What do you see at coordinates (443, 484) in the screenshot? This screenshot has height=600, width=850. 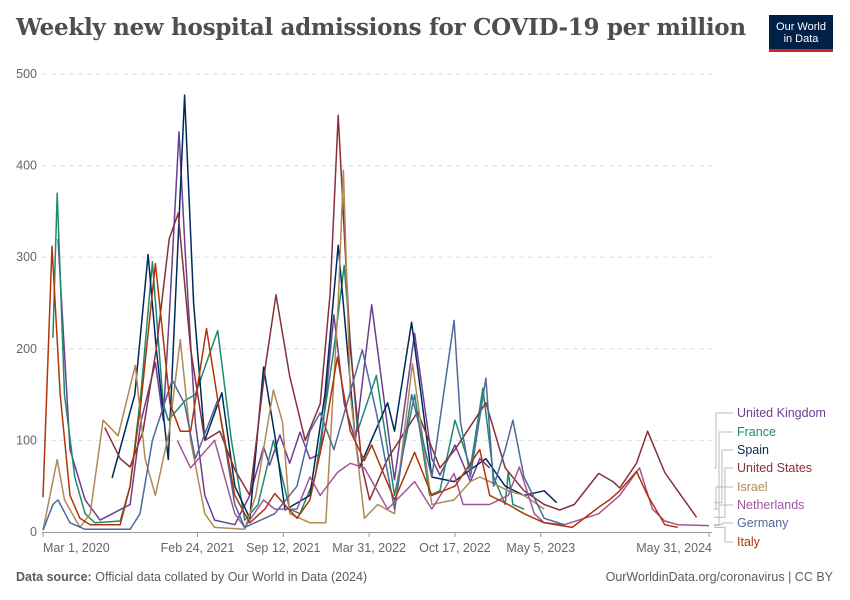 I see `series-line-netherlands` at bounding box center [443, 484].